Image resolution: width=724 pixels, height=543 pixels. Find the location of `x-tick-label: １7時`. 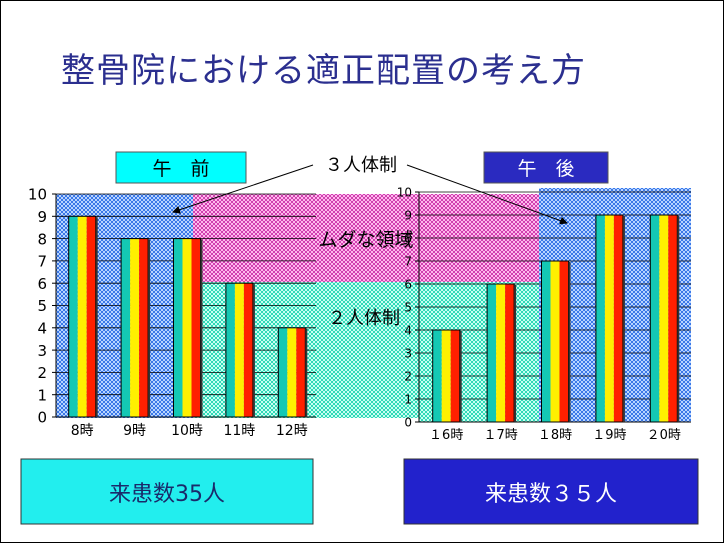

x-tick-label: １7時 is located at coordinates (500, 435).